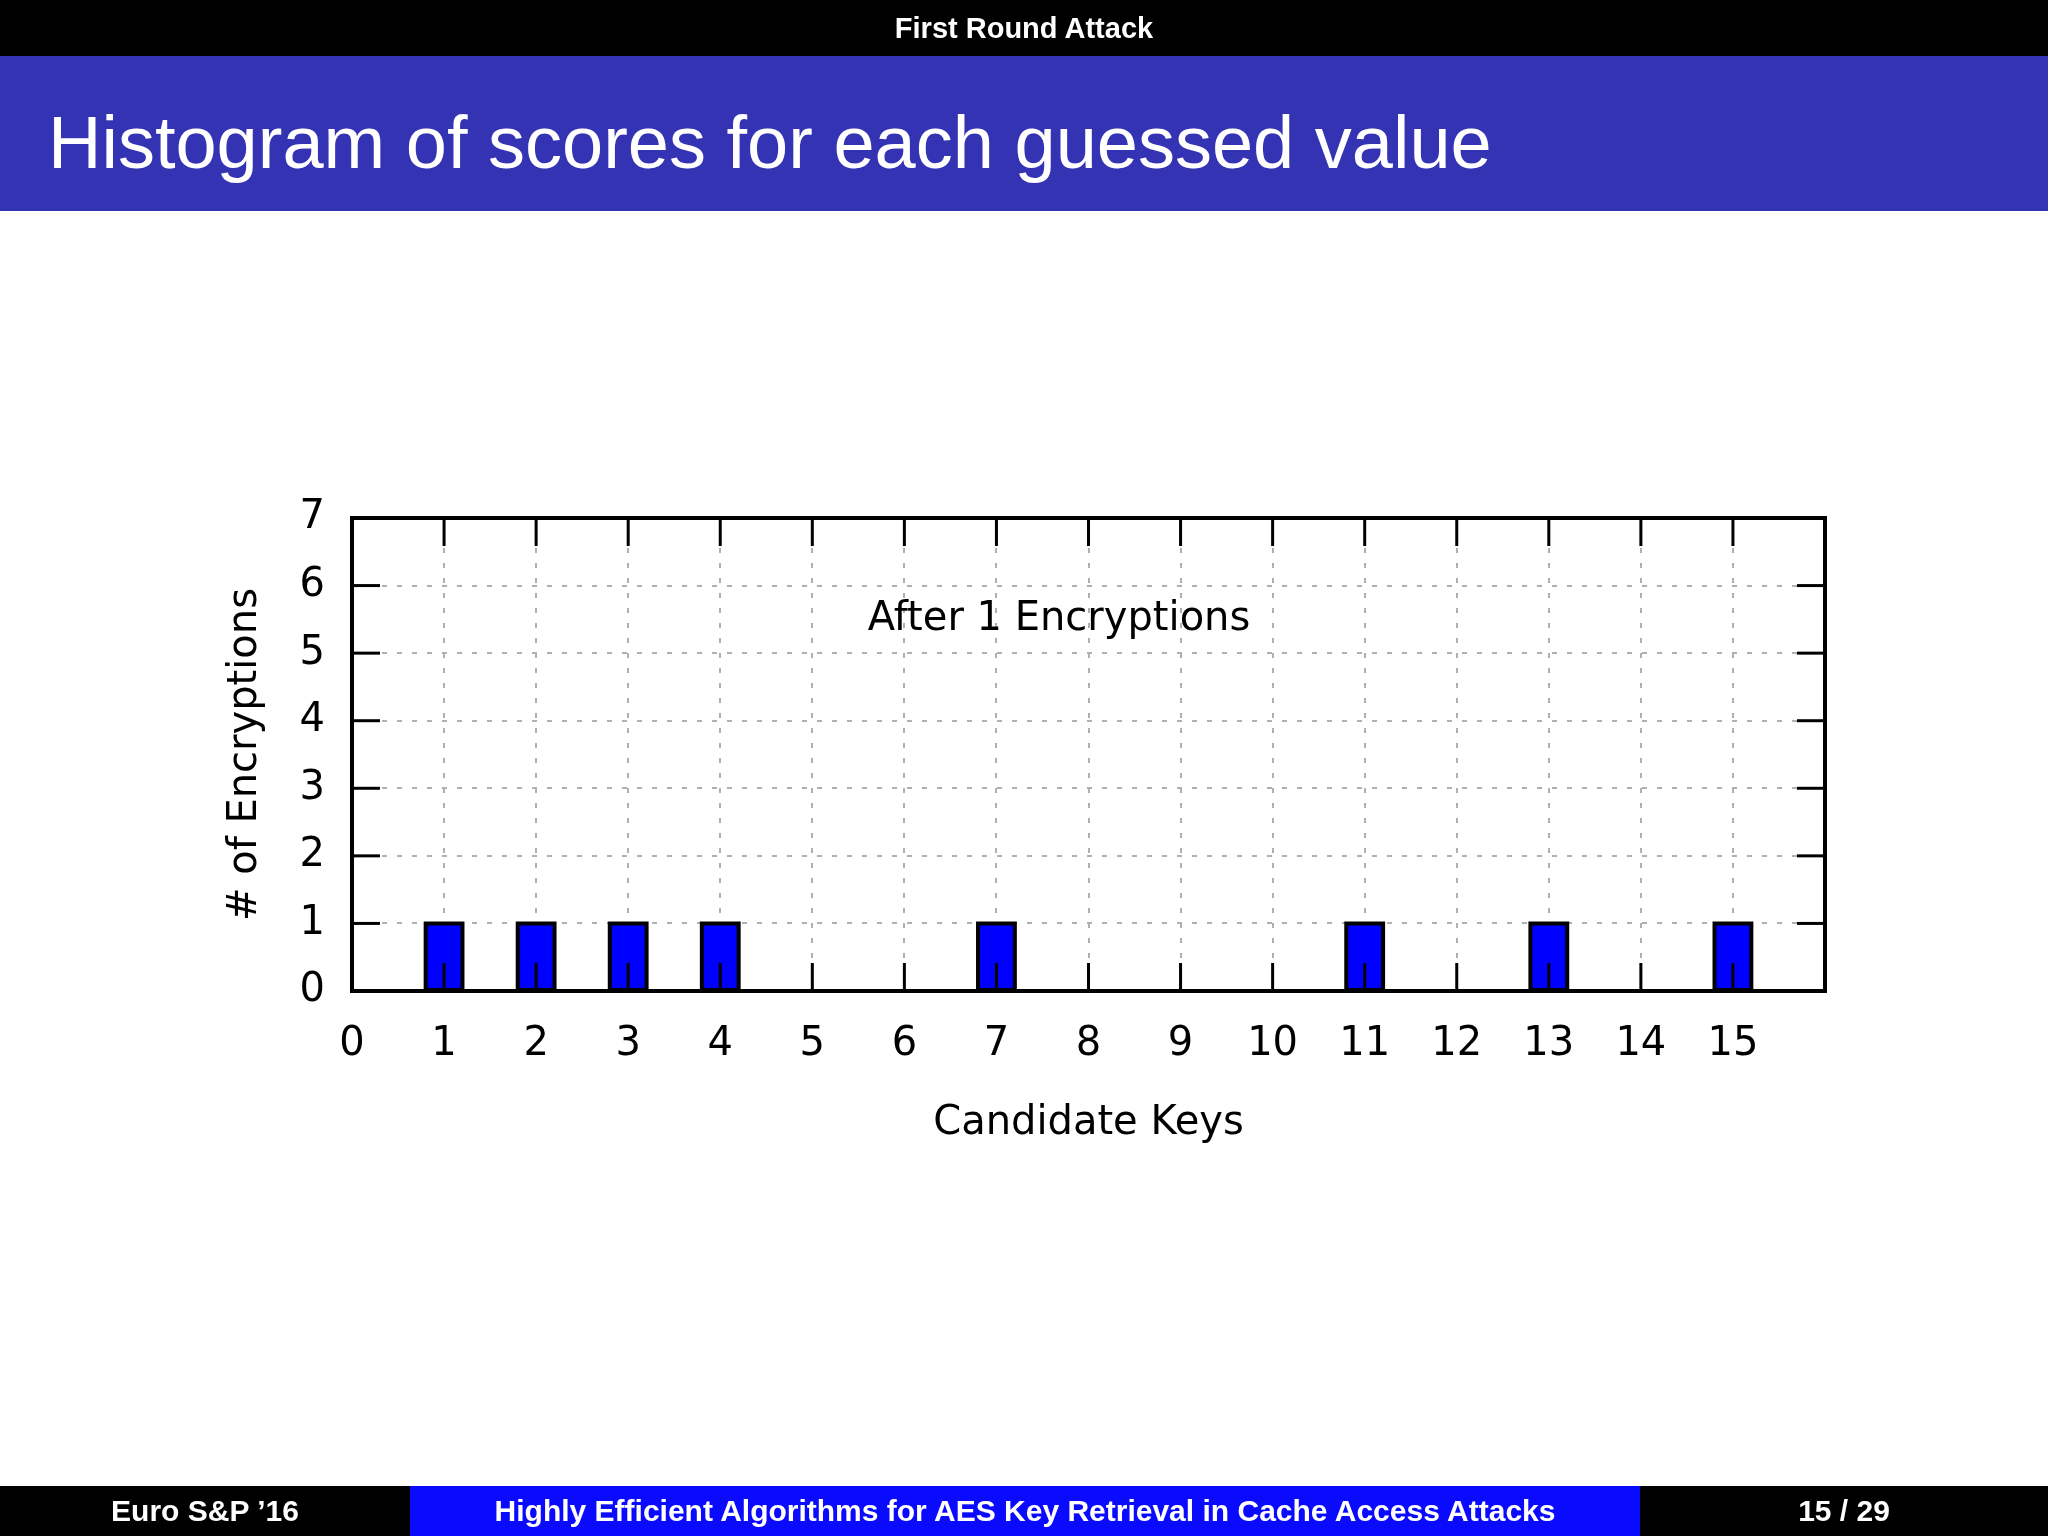 The height and width of the screenshot is (1536, 2048). What do you see at coordinates (312, 919) in the screenshot?
I see `y-tick-label: 1` at bounding box center [312, 919].